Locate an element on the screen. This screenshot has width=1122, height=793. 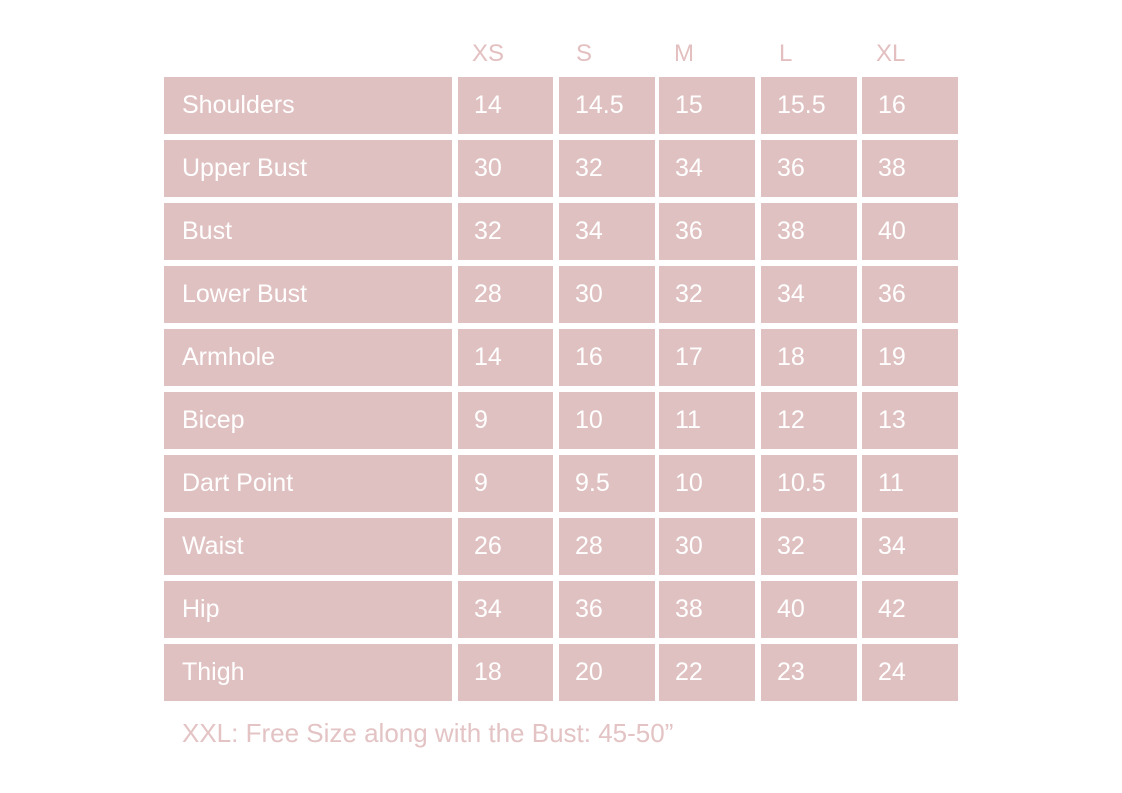
size-value-cell: 20 is located at coordinates (607, 672).